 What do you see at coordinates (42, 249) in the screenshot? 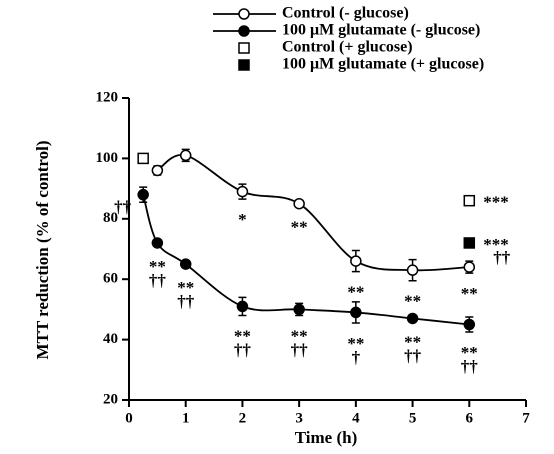
I see `y-axis-title: MTT reduction (% of control)` at bounding box center [42, 249].